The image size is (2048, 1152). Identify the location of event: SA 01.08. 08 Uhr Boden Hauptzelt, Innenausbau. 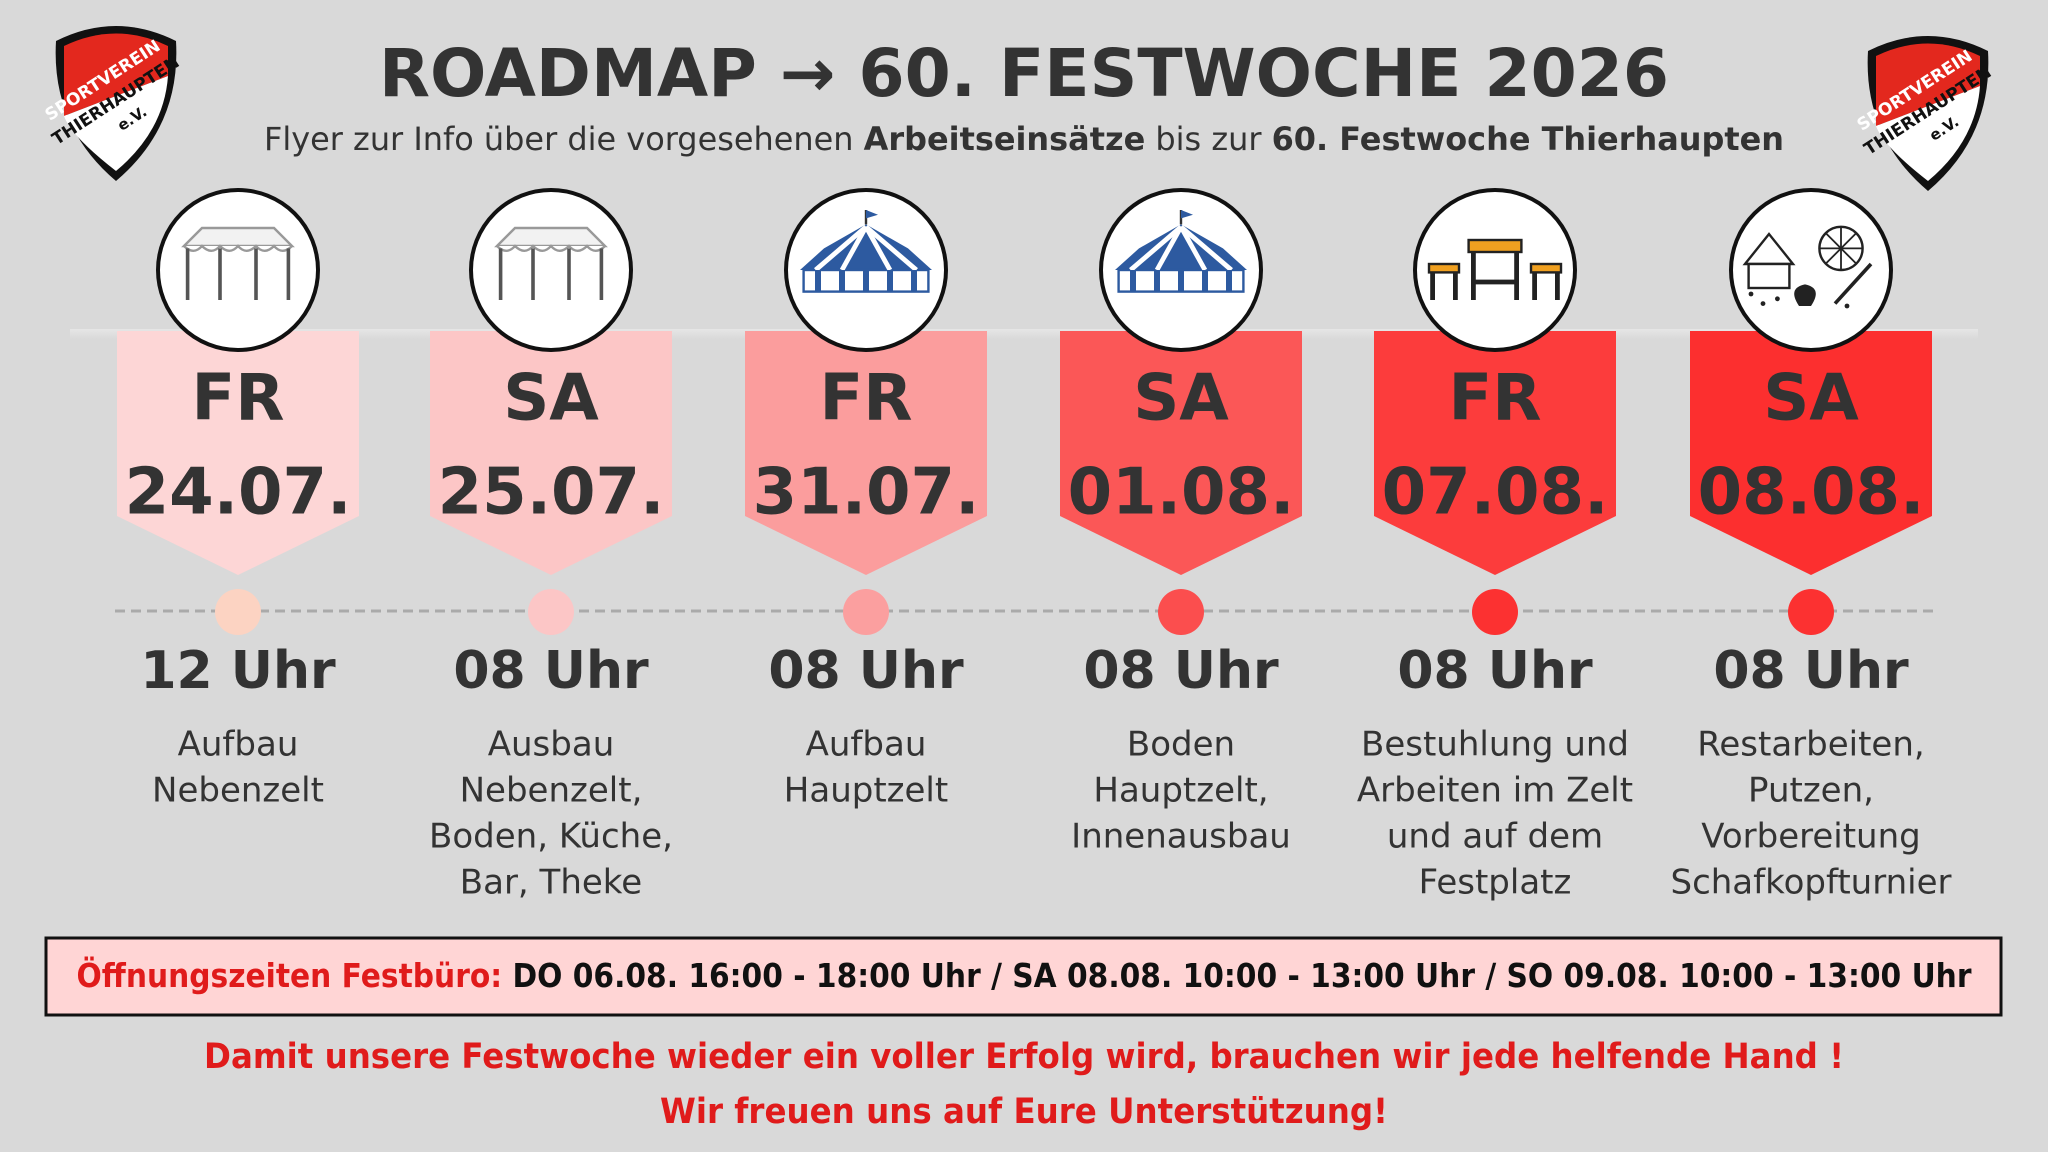
(1181, 522).